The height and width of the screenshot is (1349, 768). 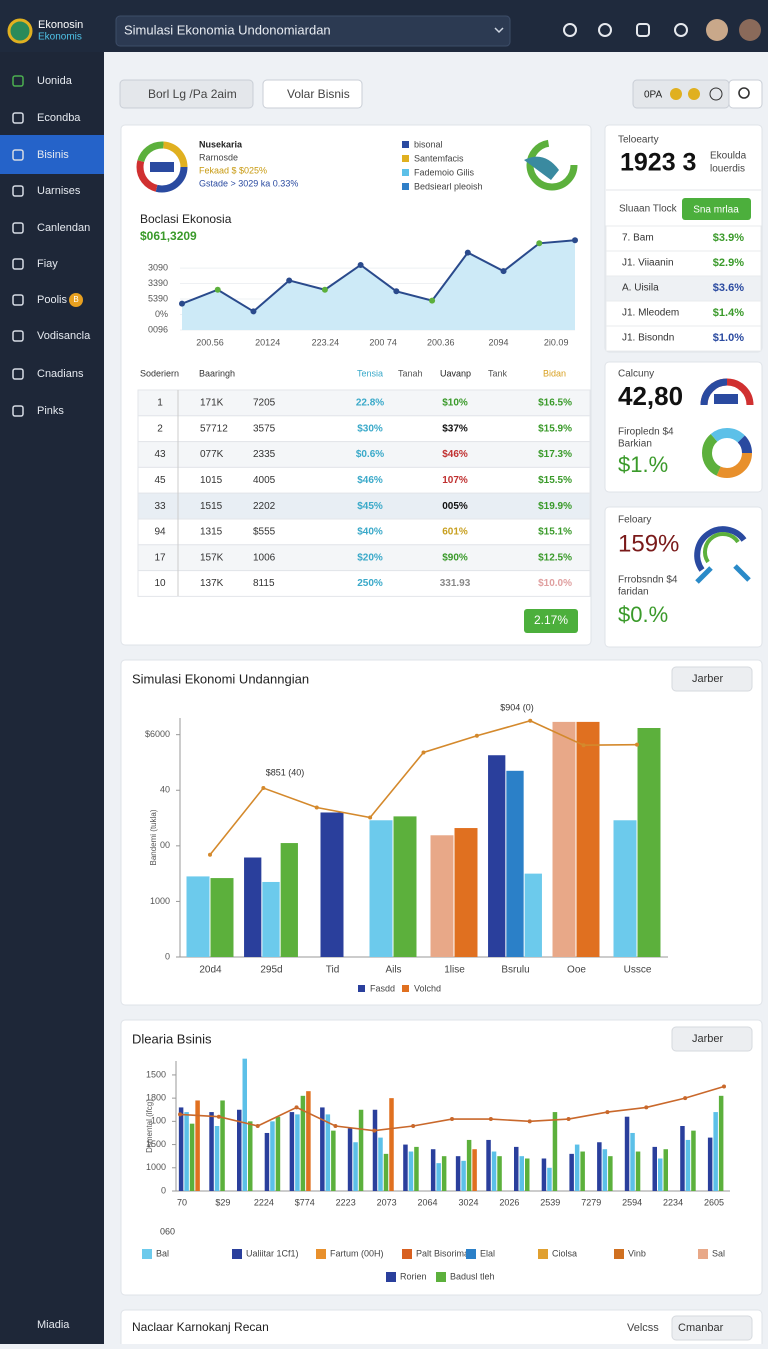 I want to click on nav-item: Uarnises, so click(x=59, y=191).